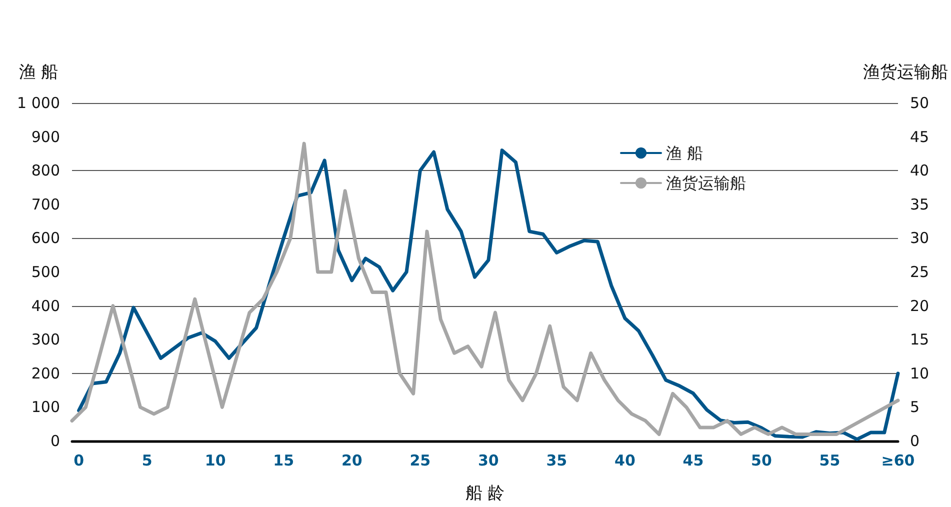  I want to click on y-tick-label: 900, so click(45, 137).